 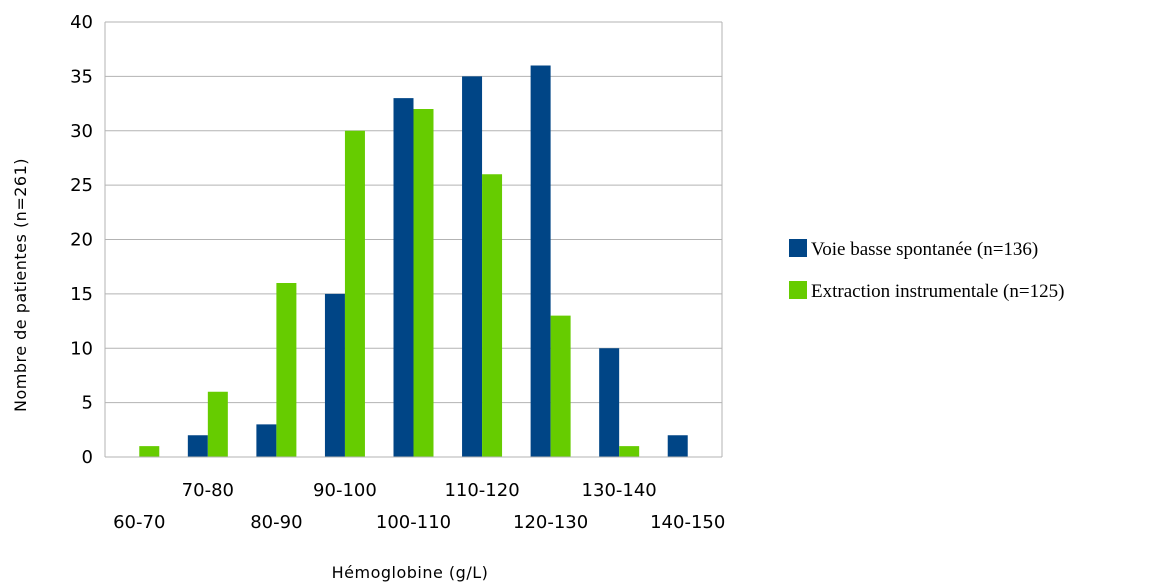 I want to click on x-tick-label: 90-100, so click(x=345, y=490).